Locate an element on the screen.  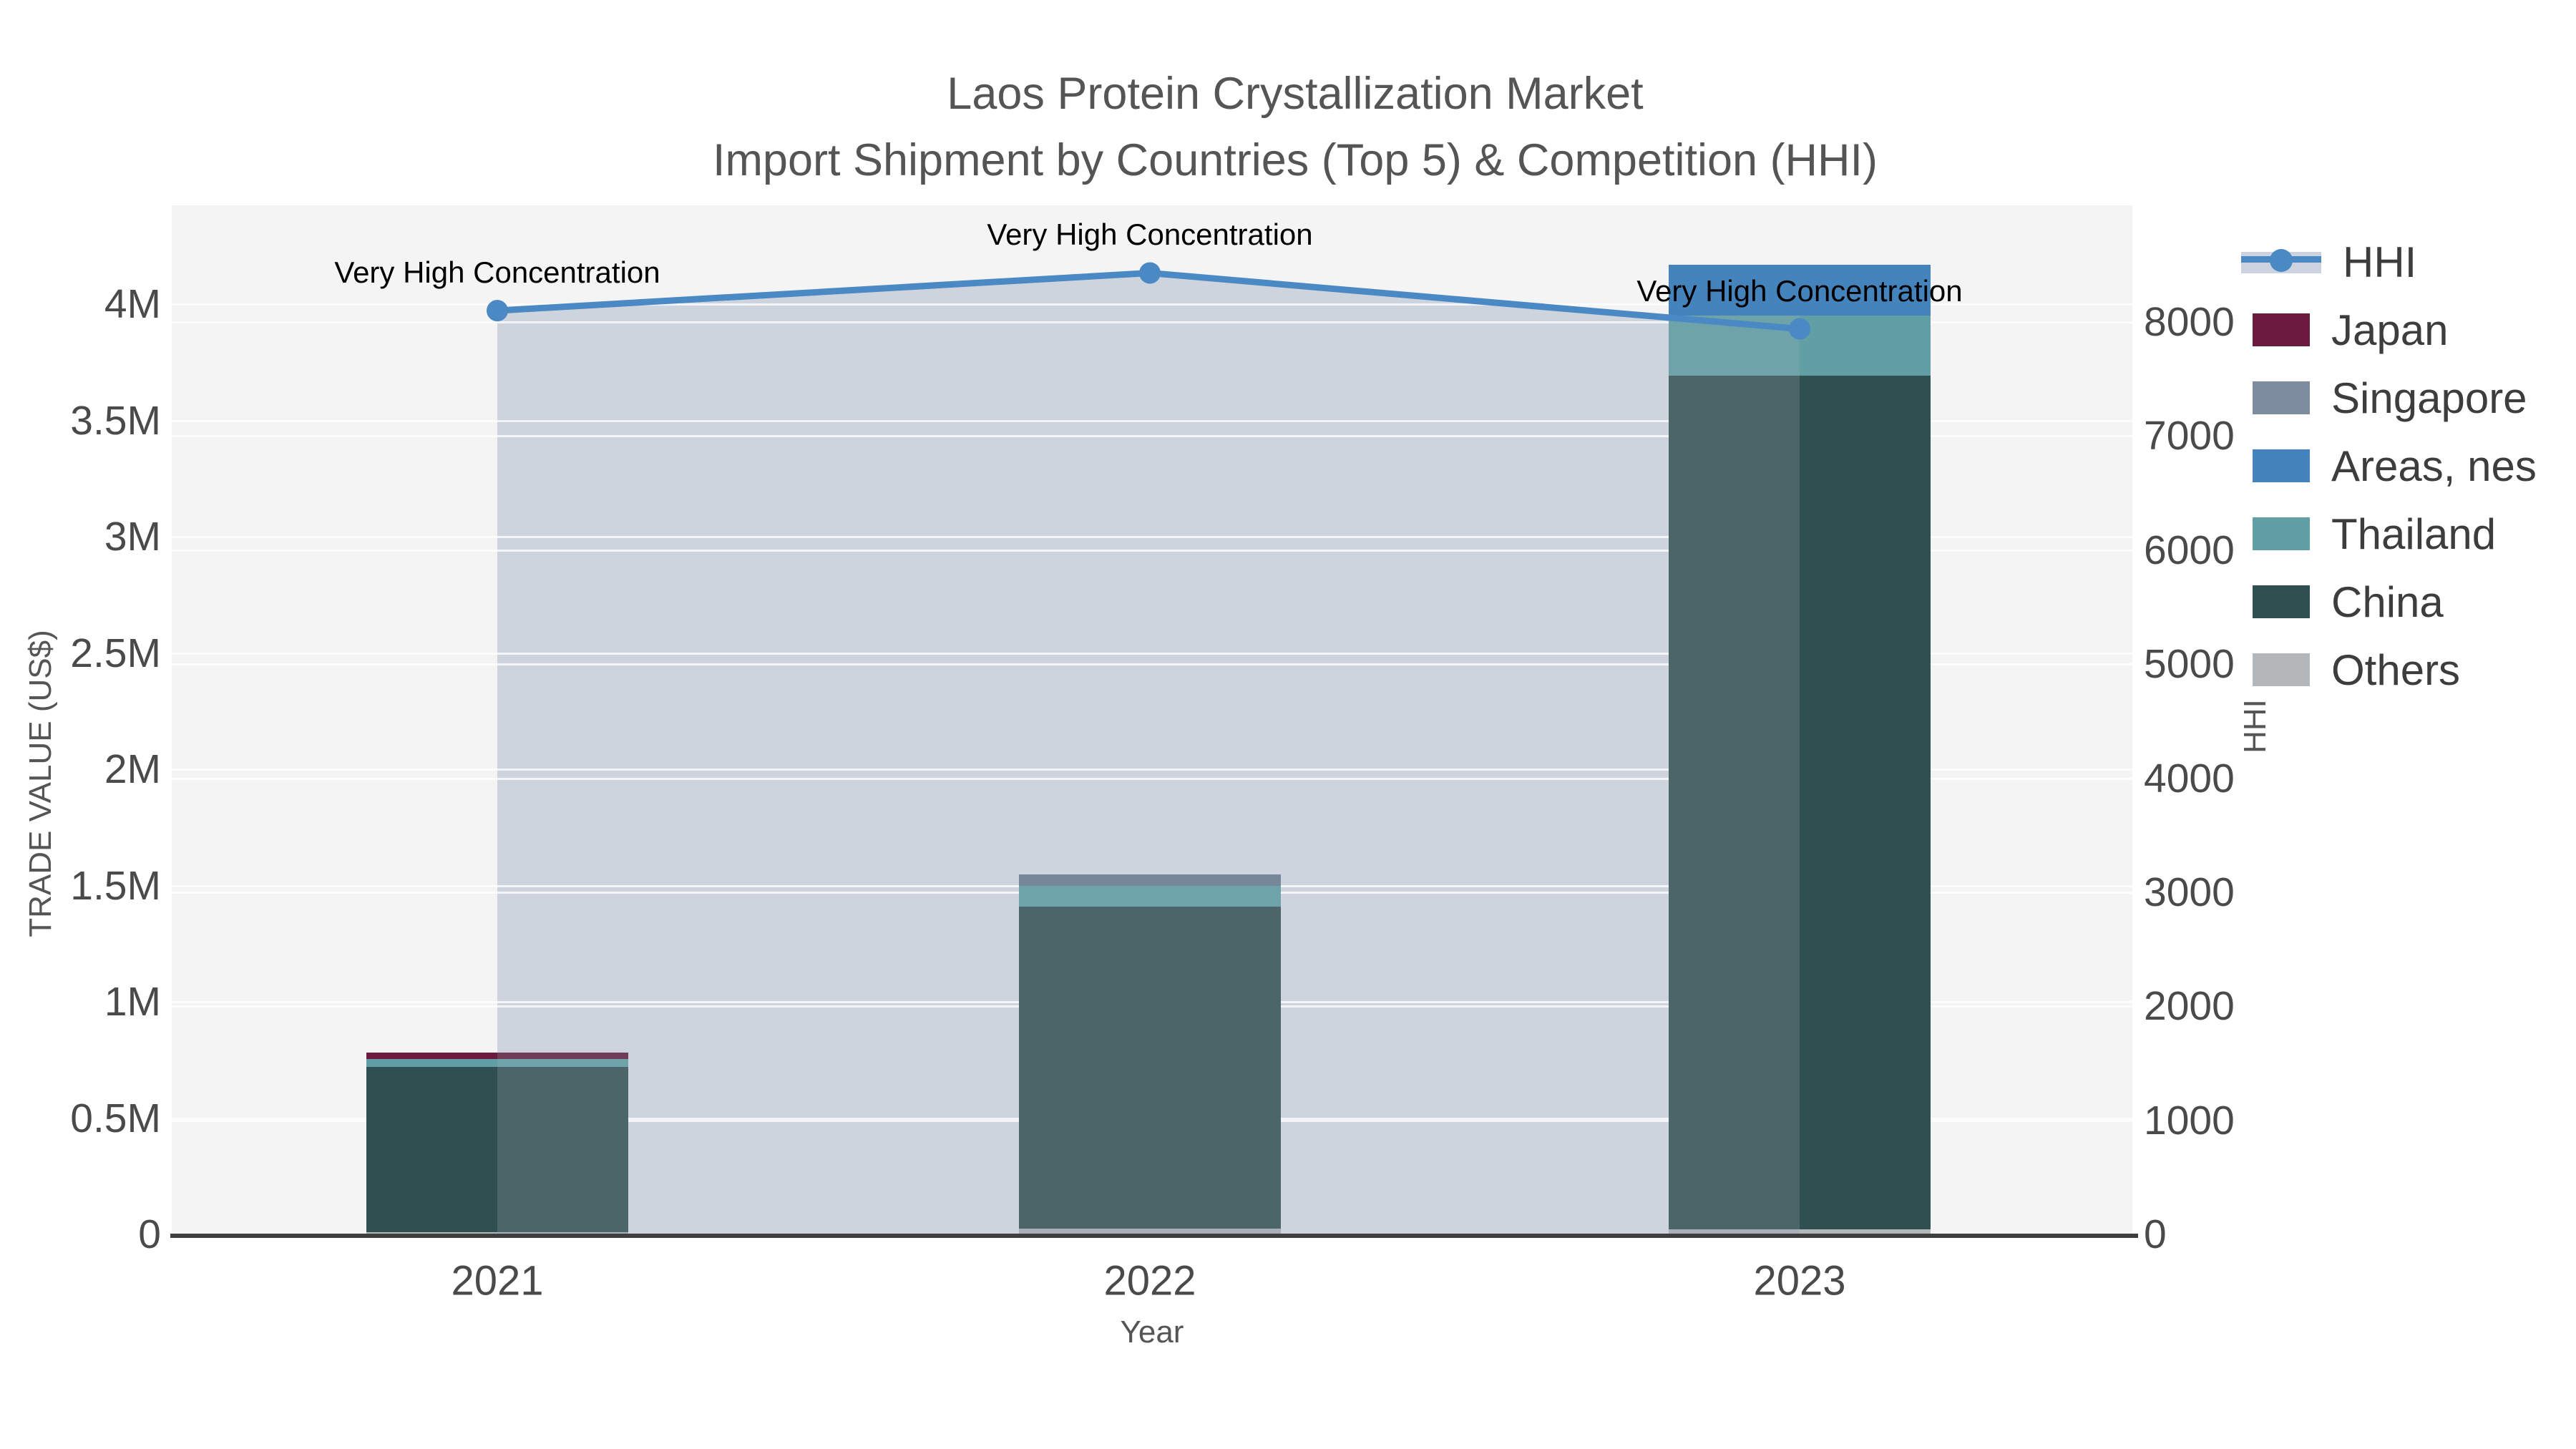
y-left-tick-label: 2.5M is located at coordinates (115, 653).